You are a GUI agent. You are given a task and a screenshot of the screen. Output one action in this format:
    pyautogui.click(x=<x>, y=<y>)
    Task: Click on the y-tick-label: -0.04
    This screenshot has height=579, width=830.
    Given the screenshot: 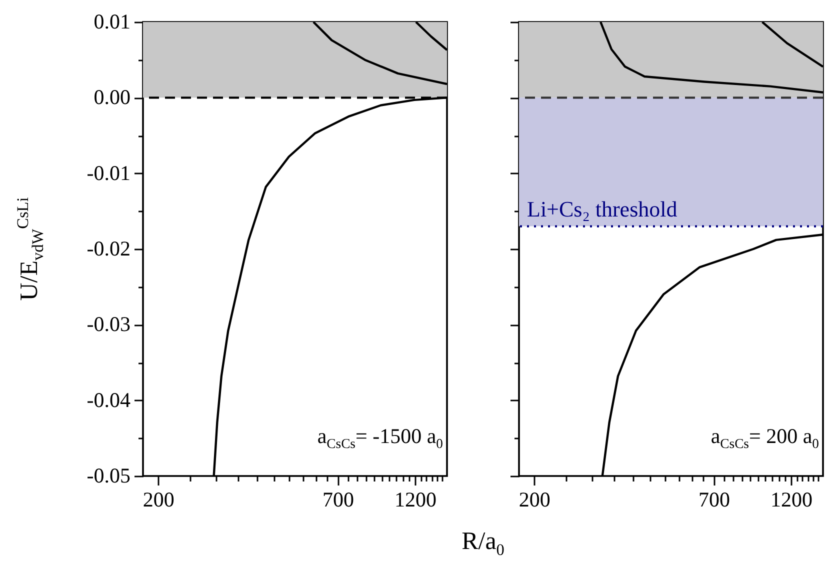 What is the action you would take?
    pyautogui.click(x=108, y=400)
    